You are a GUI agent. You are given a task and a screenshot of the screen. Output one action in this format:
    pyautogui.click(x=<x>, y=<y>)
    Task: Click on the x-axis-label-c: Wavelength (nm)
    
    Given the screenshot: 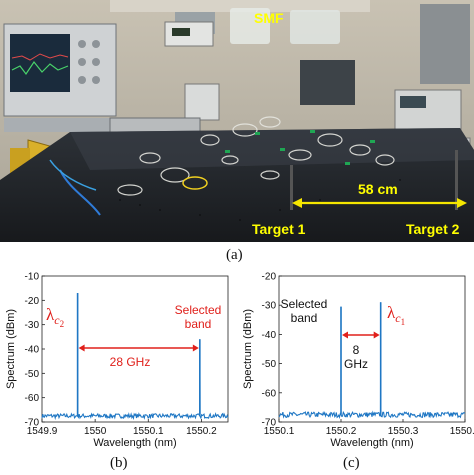 What is the action you would take?
    pyautogui.click(x=371, y=443)
    